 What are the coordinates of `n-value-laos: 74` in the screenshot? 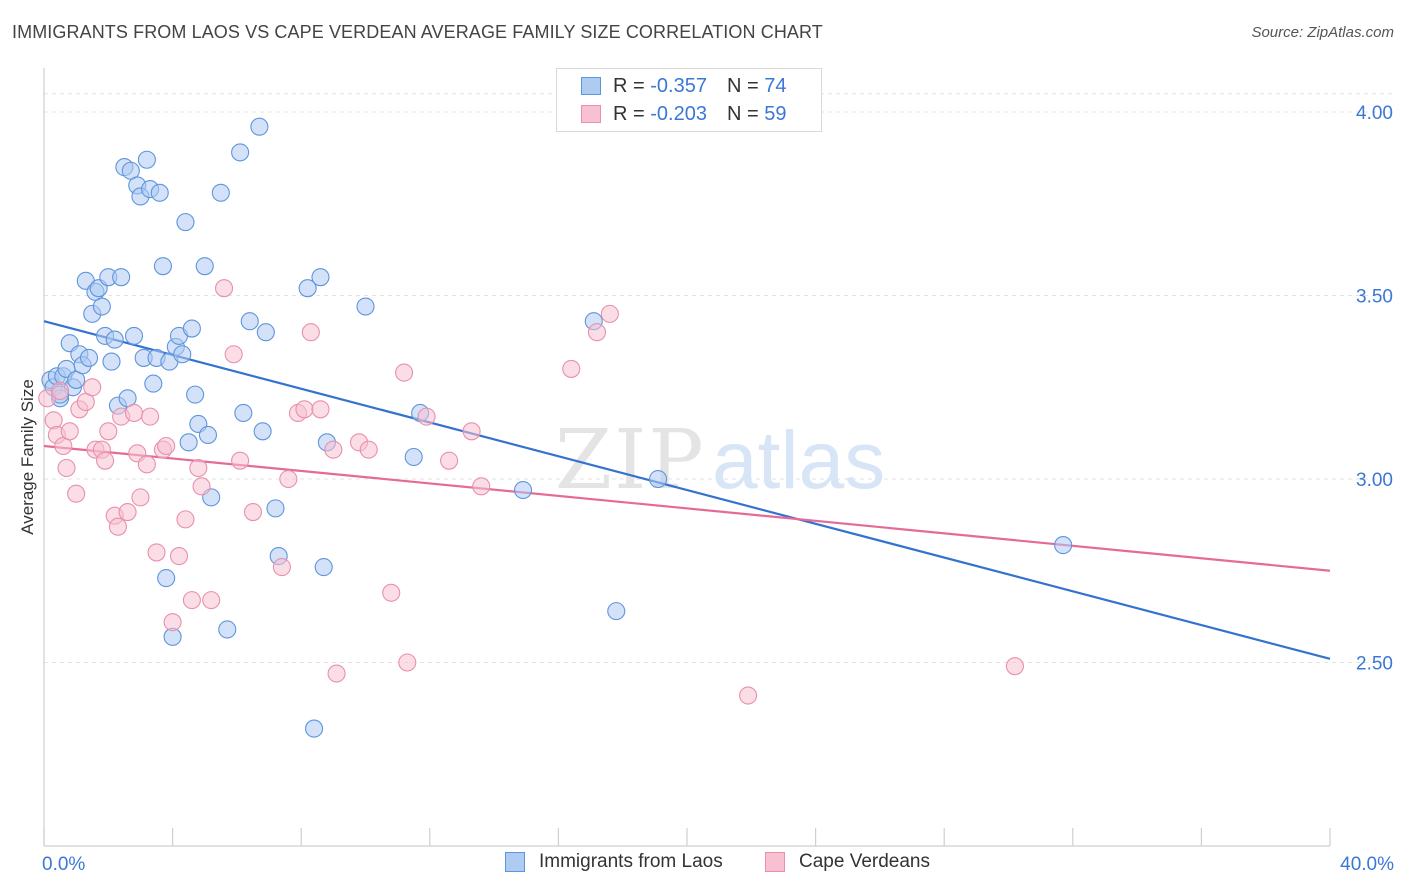 It's located at (775, 85).